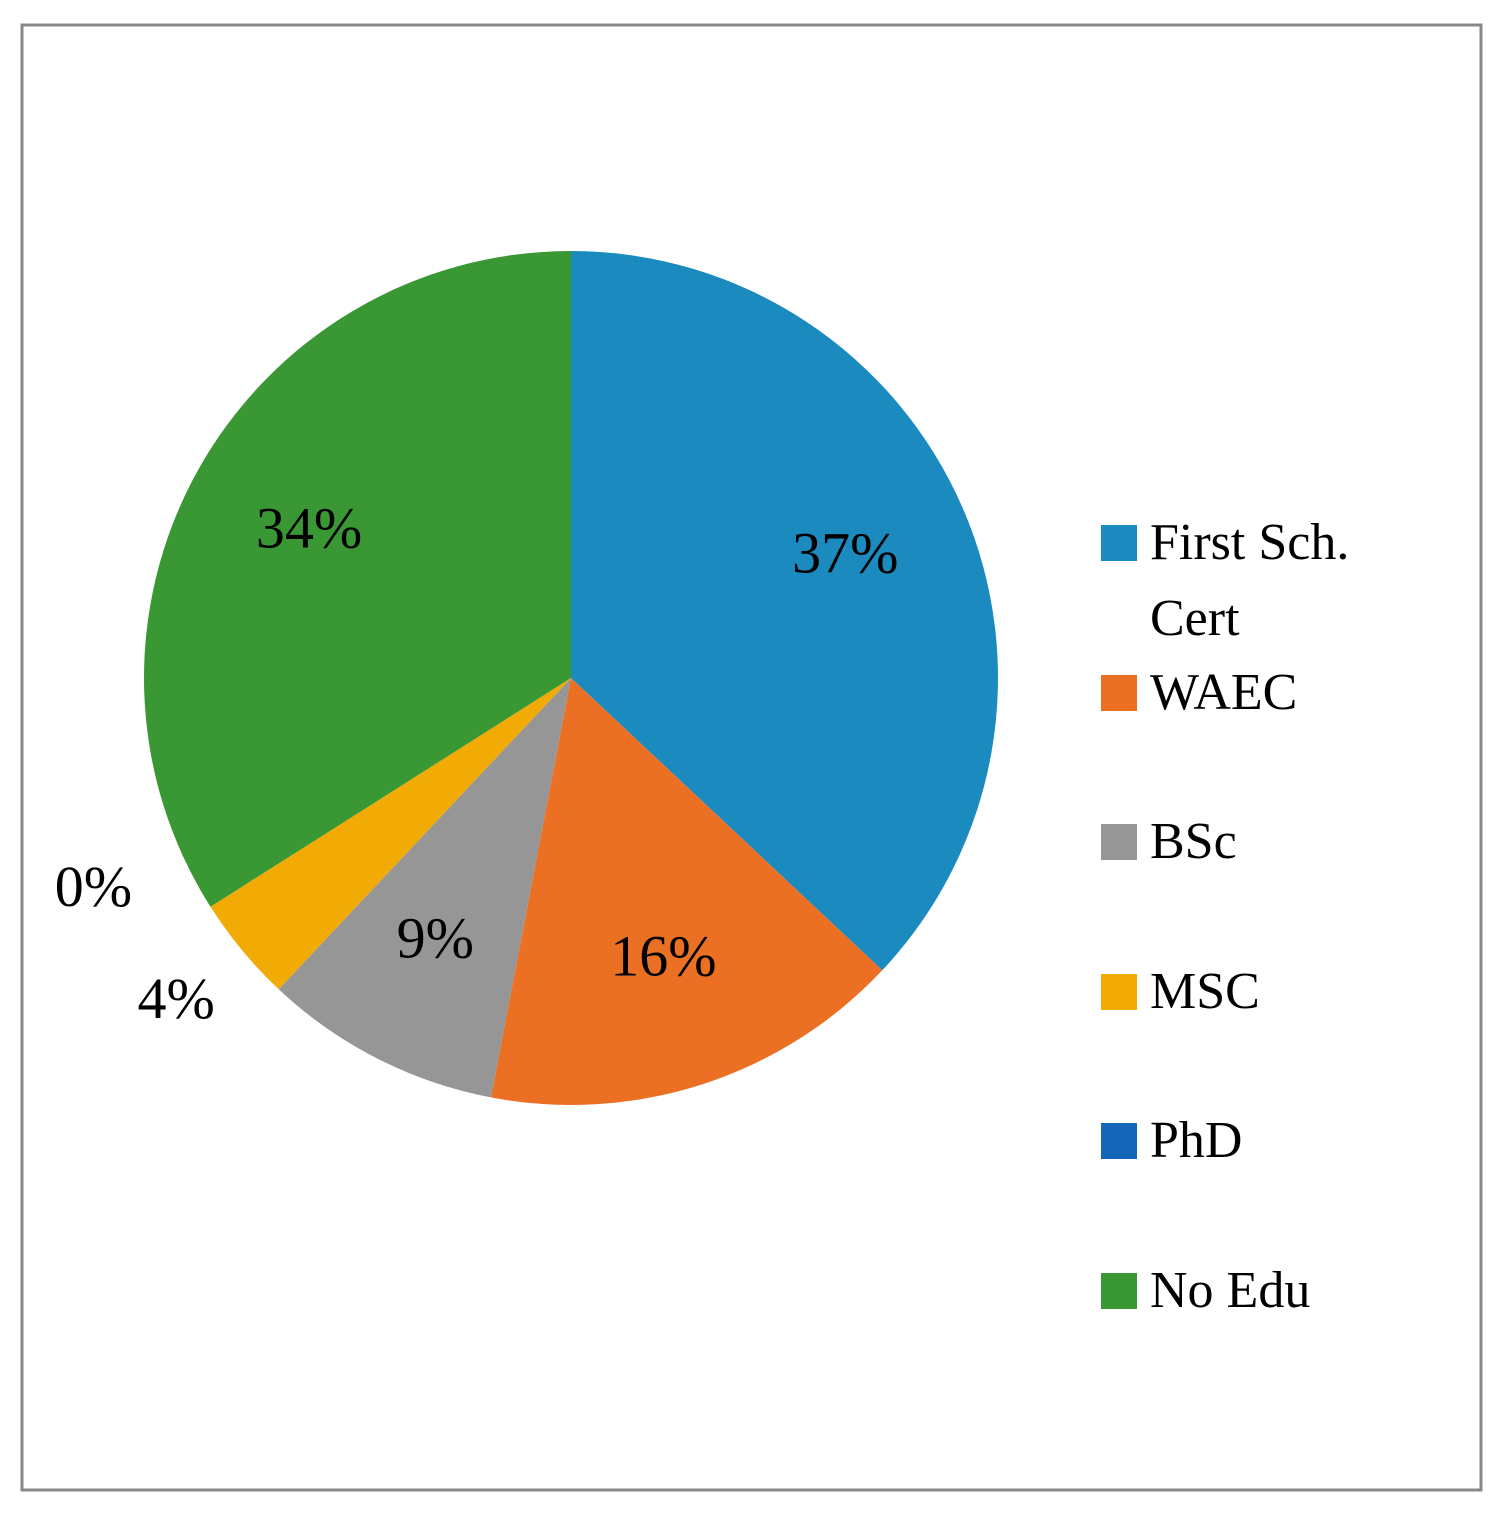 The image size is (1501, 1516). I want to click on legend-item: First Sch. Cert, so click(1255, 581).